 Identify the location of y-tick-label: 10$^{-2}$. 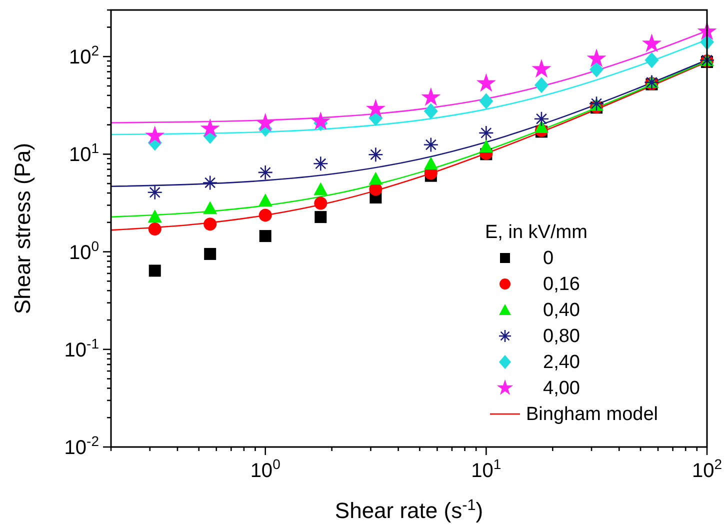
(82, 446).